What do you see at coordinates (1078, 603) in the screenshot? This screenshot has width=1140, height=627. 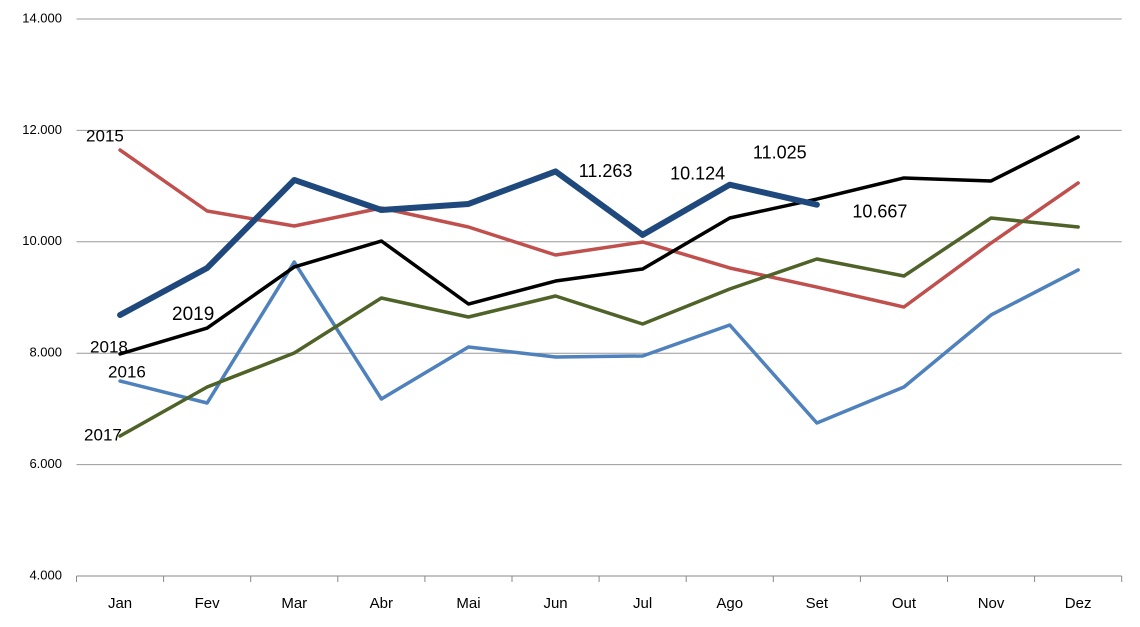 I see `x-tick-label: Dez` at bounding box center [1078, 603].